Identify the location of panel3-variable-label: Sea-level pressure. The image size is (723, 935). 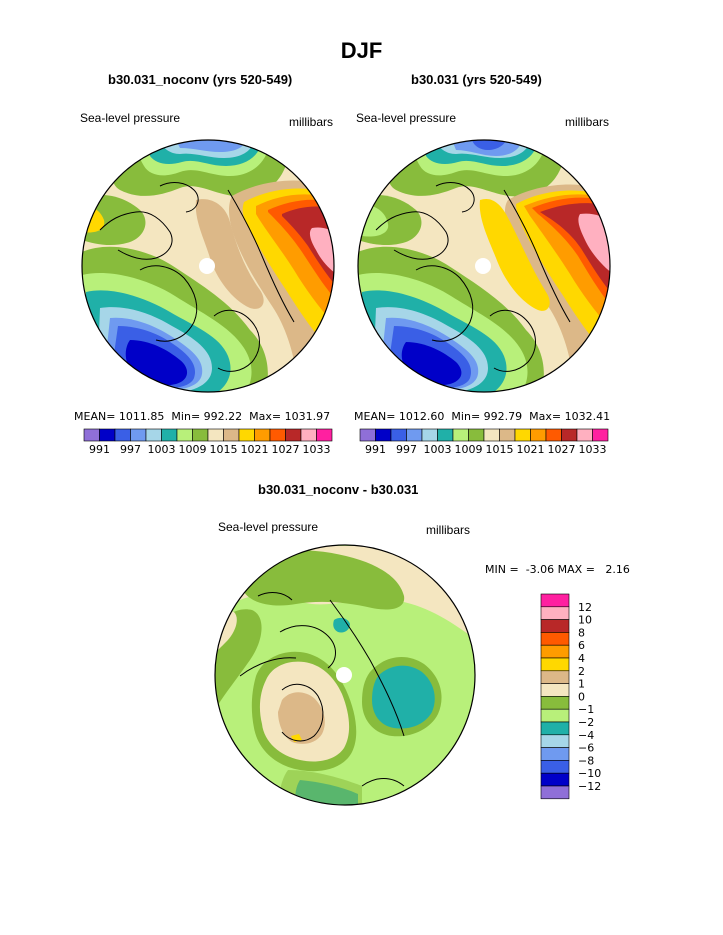
(268, 527).